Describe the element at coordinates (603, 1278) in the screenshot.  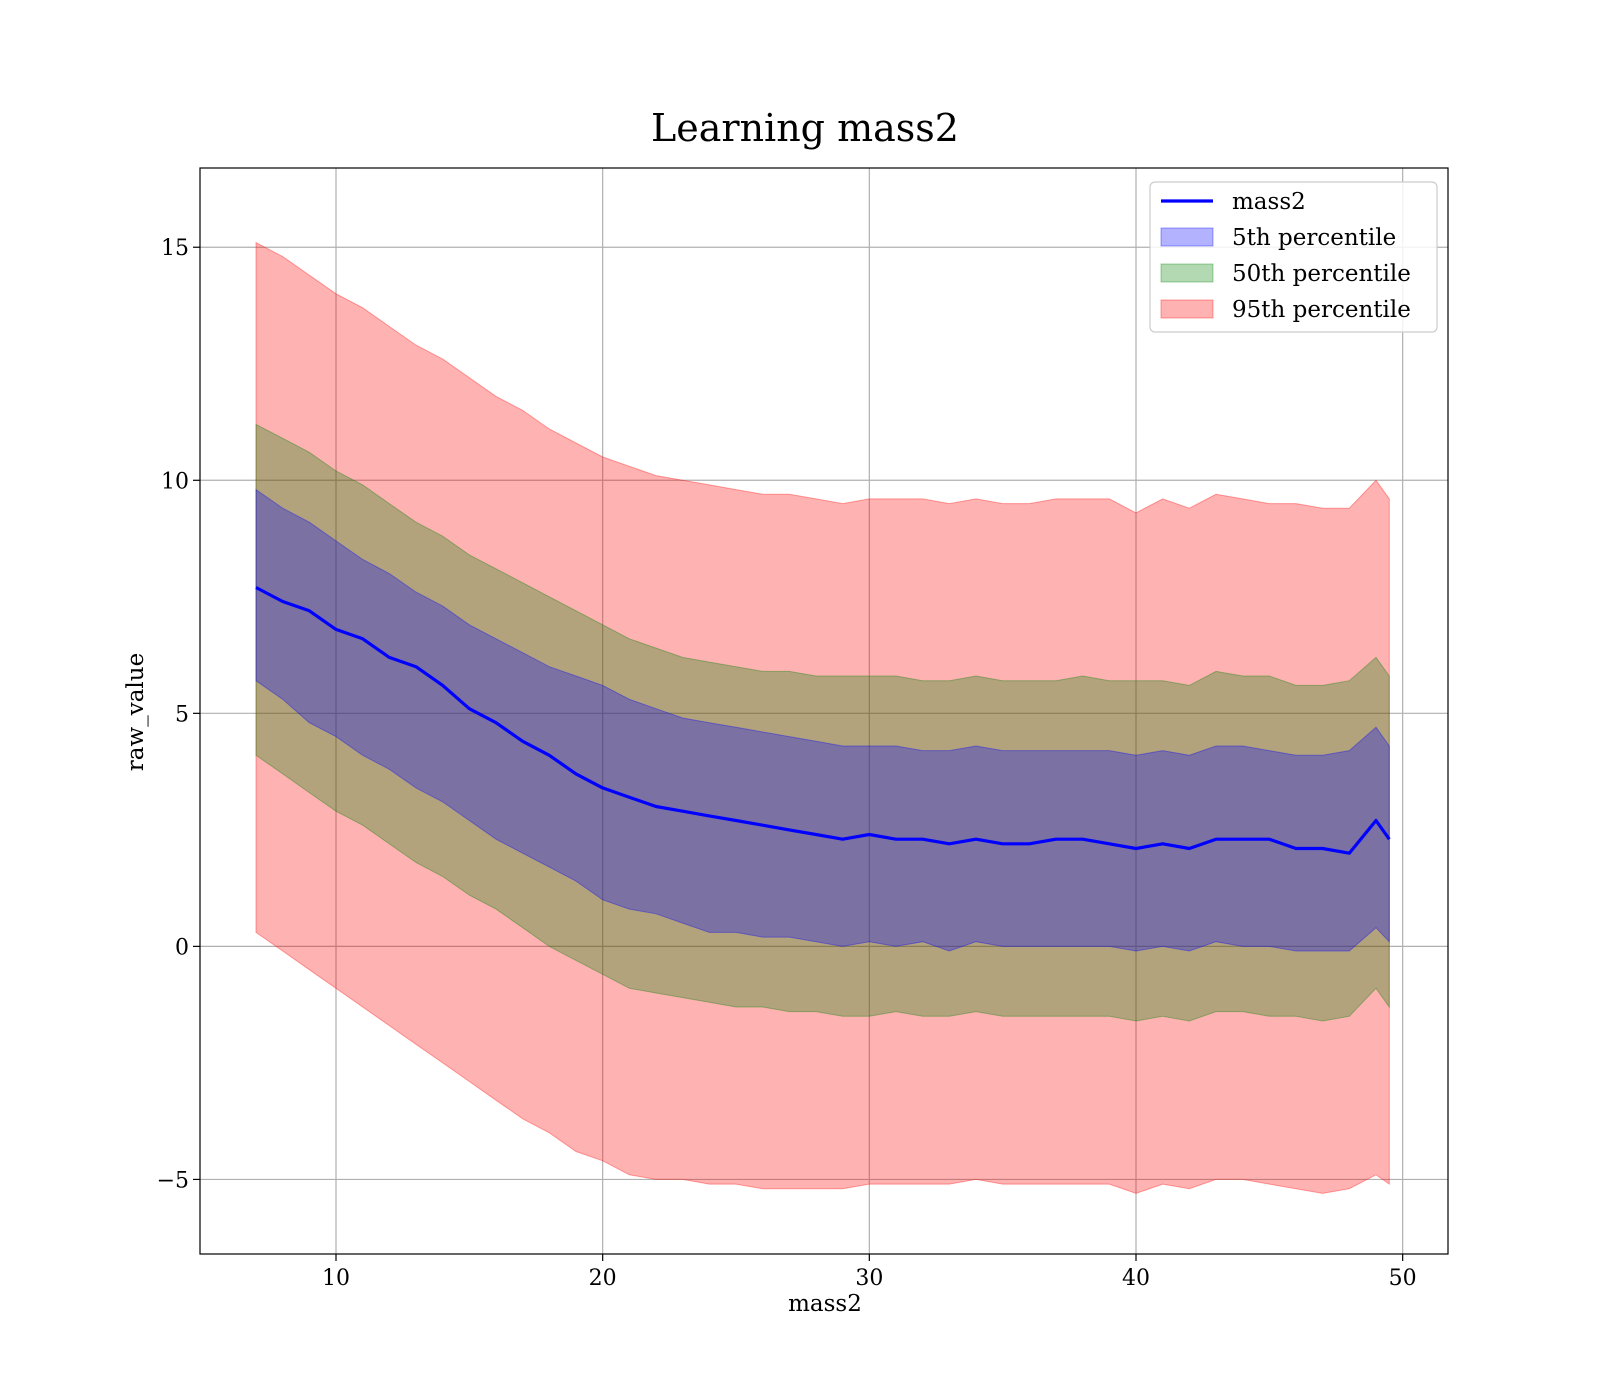
I see `x-tick-label: 20` at that location.